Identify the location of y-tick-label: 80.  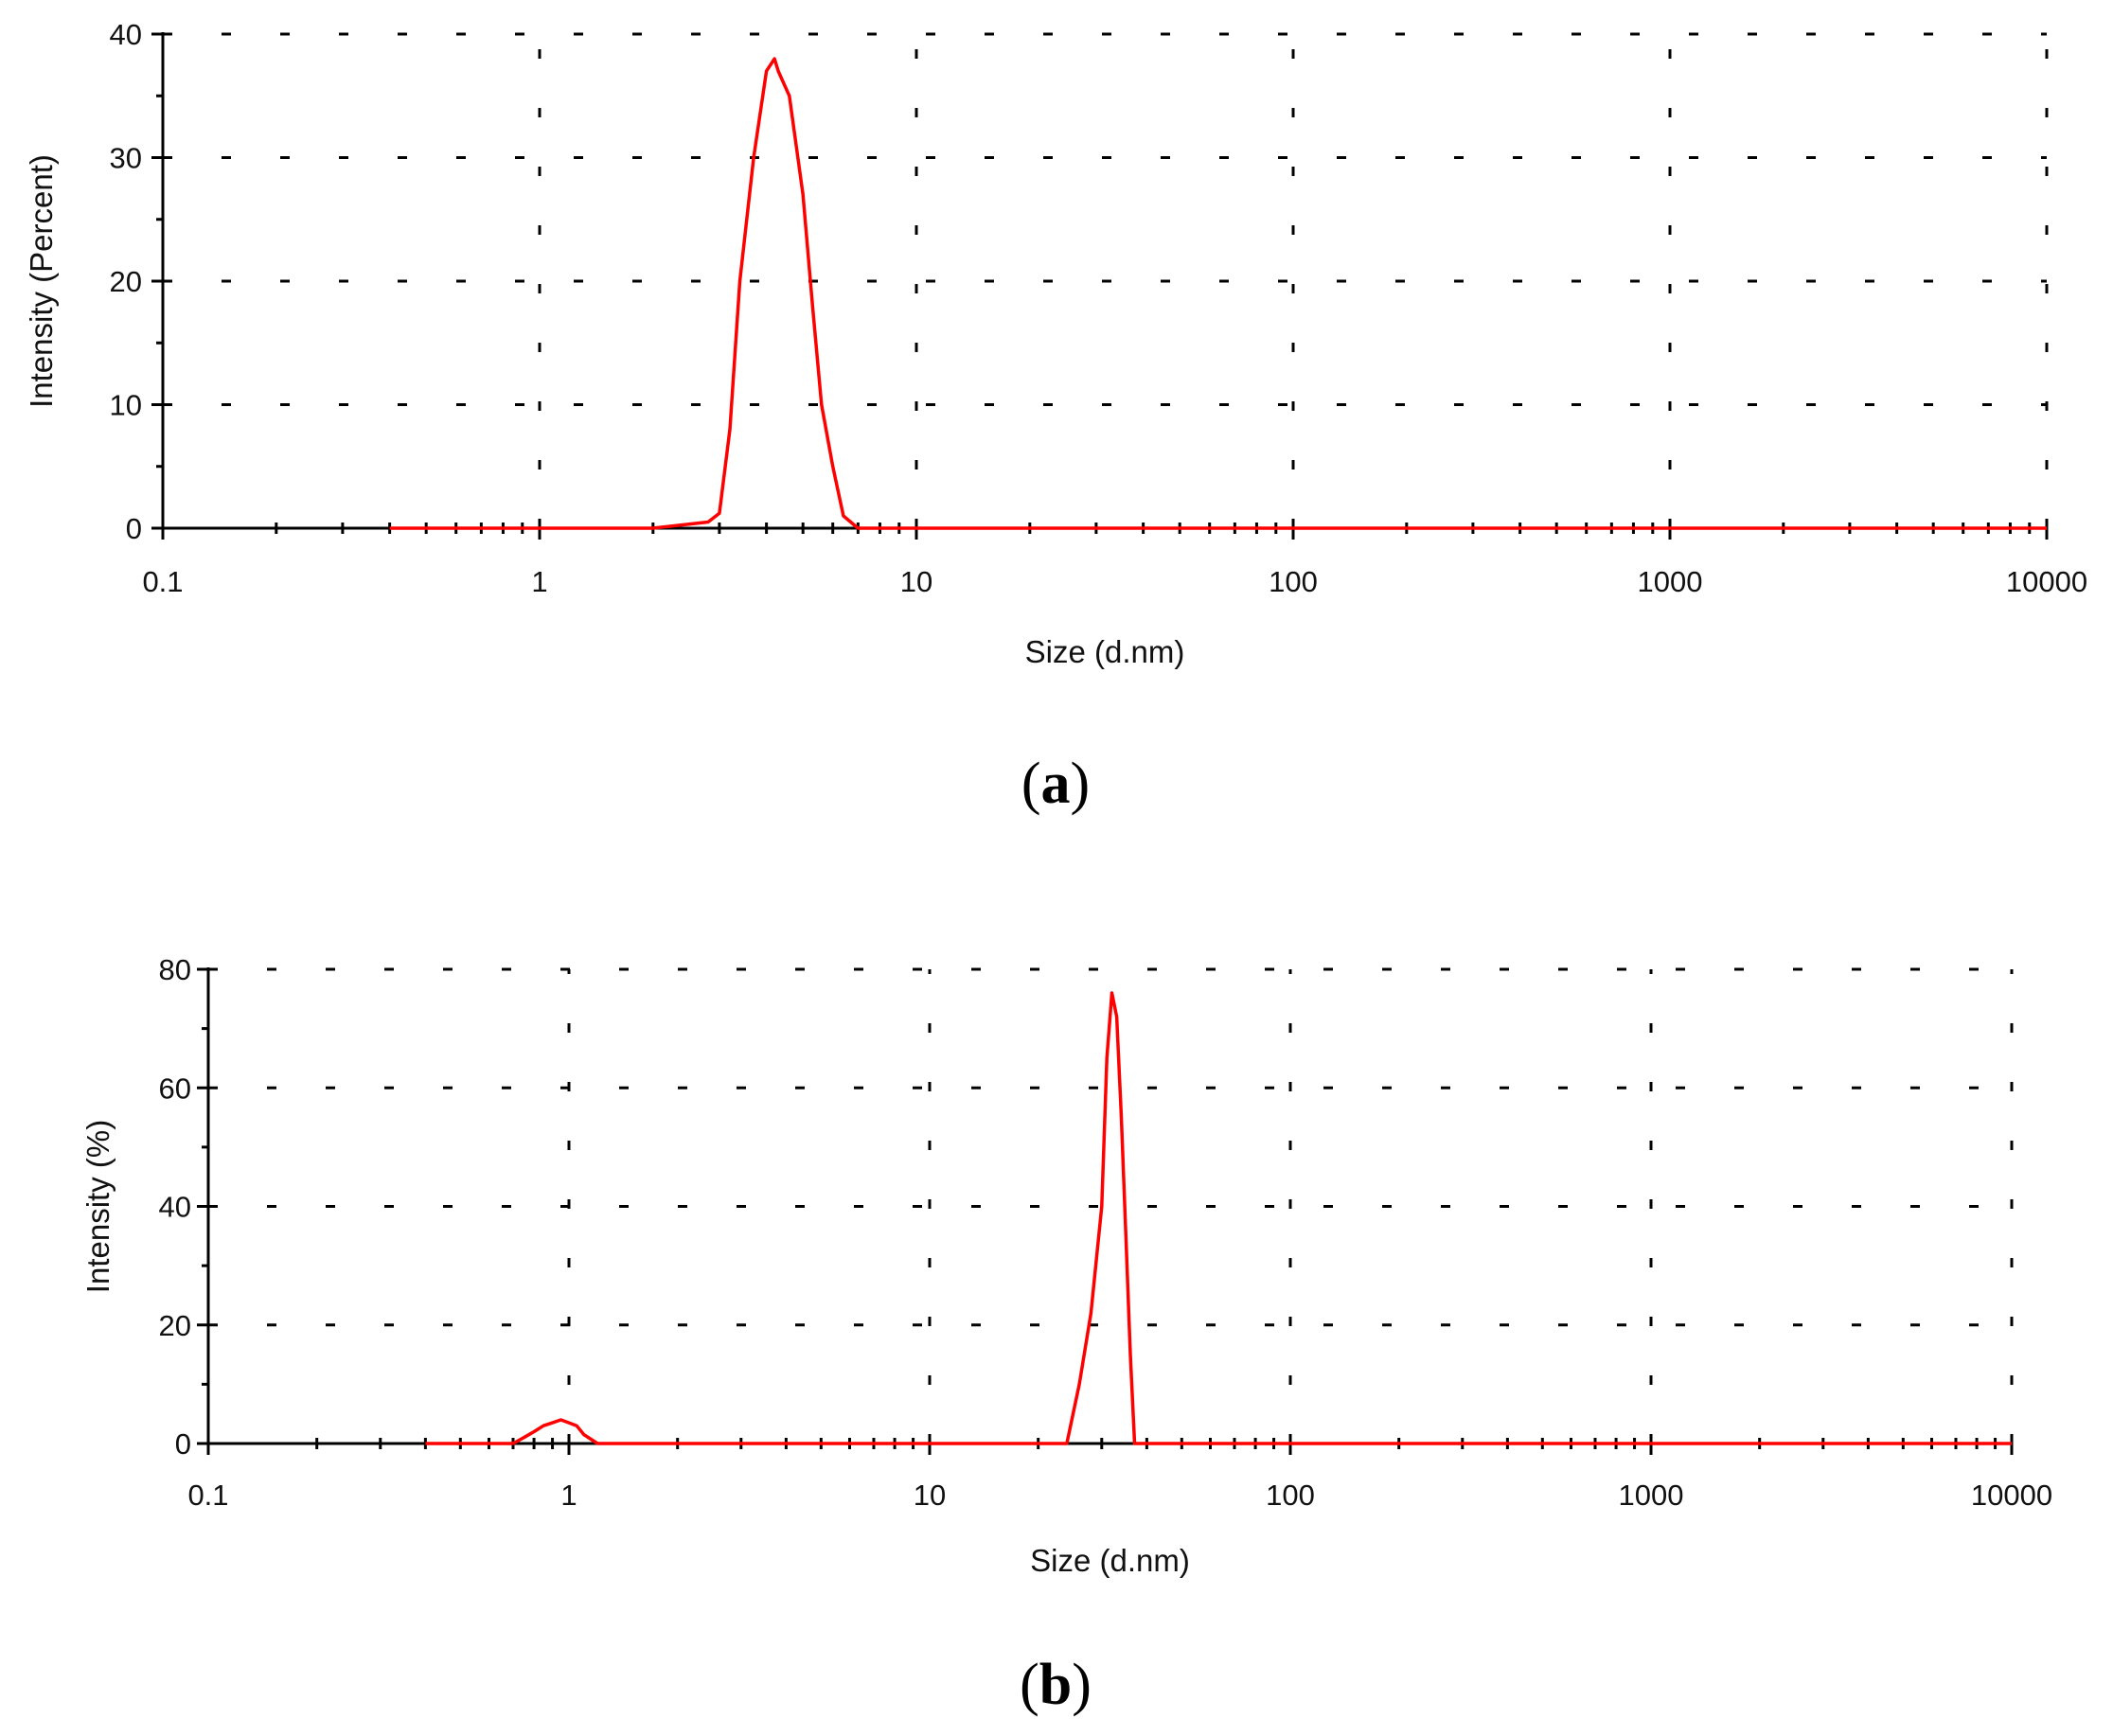
(175, 969).